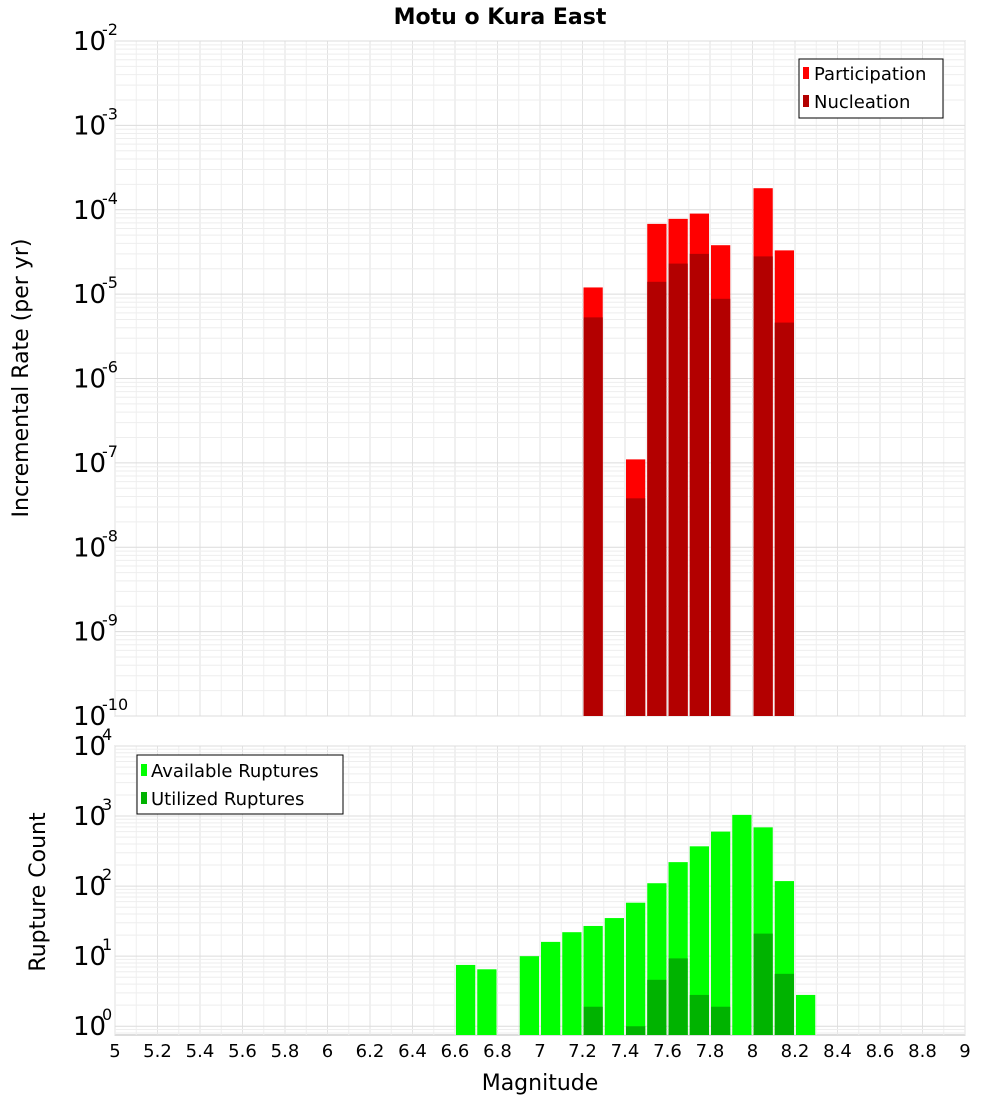 This screenshot has height=1100, width=1000. I want to click on x-tick-label: 8.2, so click(795, 1051).